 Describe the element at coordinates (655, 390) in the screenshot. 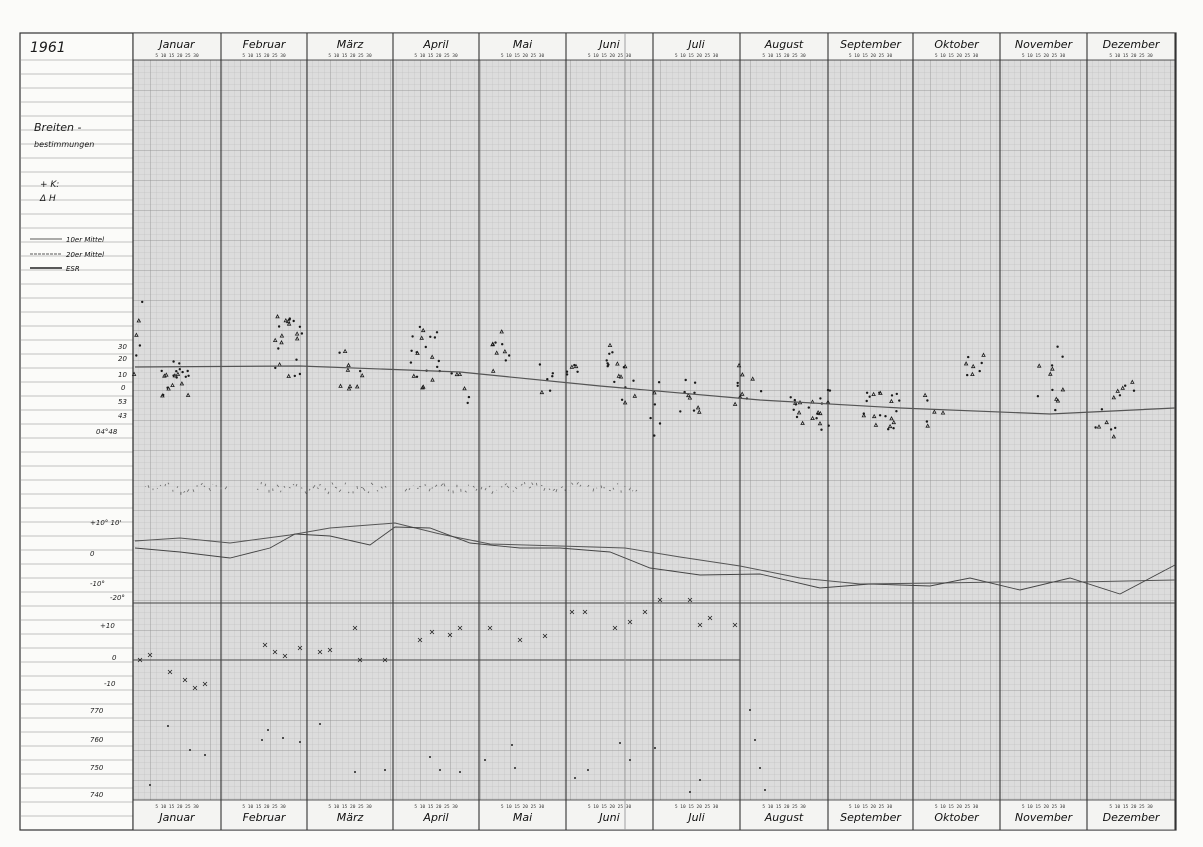

I see `upper-mean-line` at that location.